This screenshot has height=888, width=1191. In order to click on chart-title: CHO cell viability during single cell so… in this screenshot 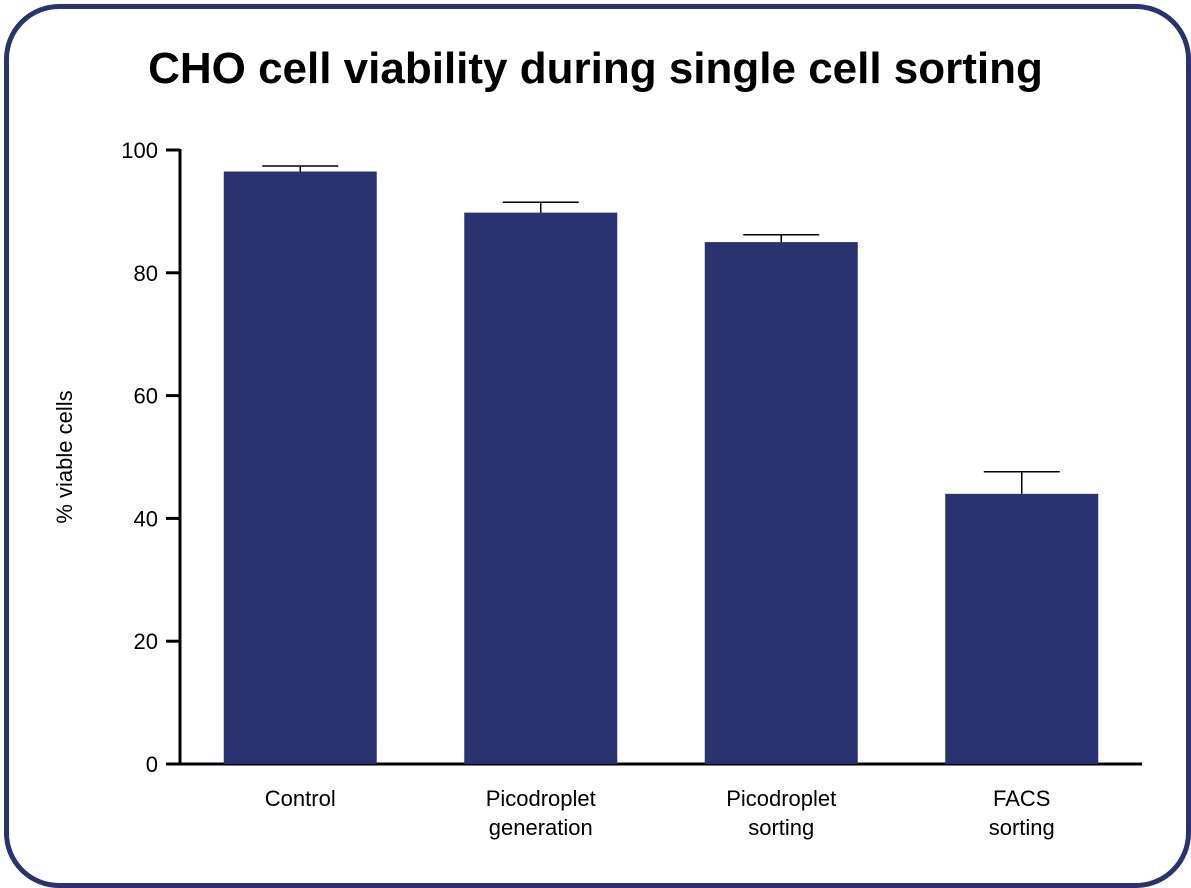, I will do `click(595, 68)`.